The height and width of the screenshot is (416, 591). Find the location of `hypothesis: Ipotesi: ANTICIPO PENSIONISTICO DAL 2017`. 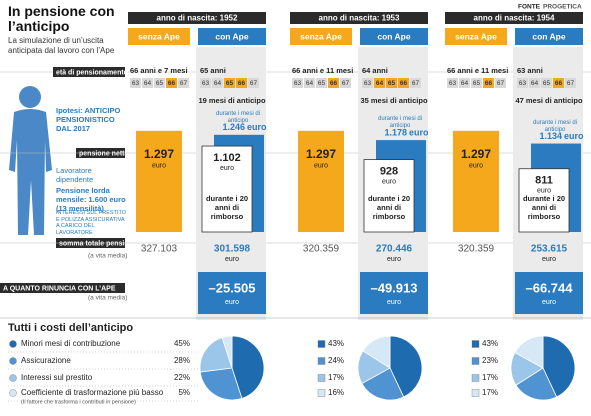

hypothesis: Ipotesi: ANTICIPO PENSIONISTICO DAL 2017 is located at coordinates (88, 119).